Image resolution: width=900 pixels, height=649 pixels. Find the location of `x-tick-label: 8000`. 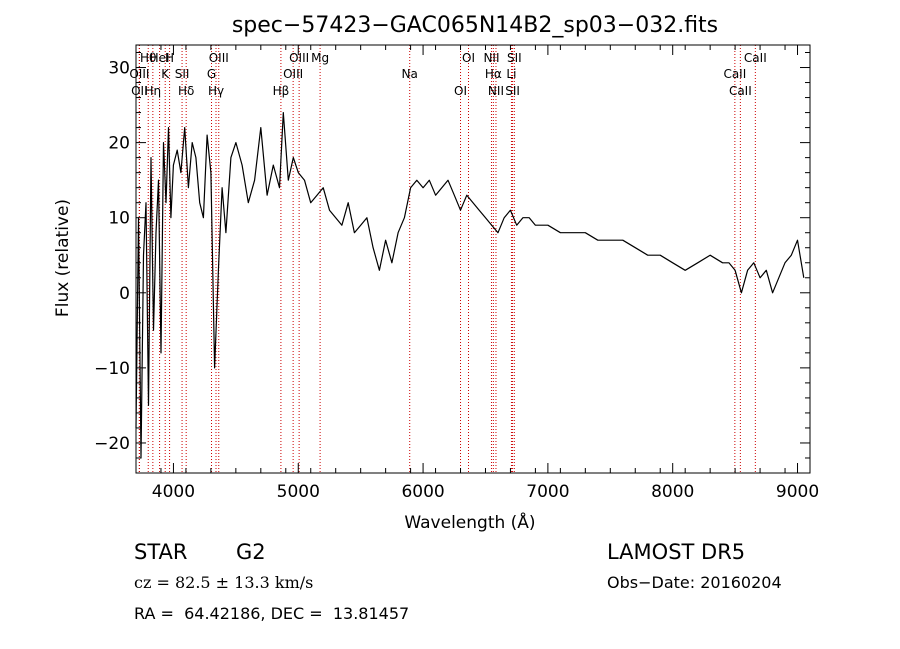

x-tick-label: 8000 is located at coordinates (672, 492).